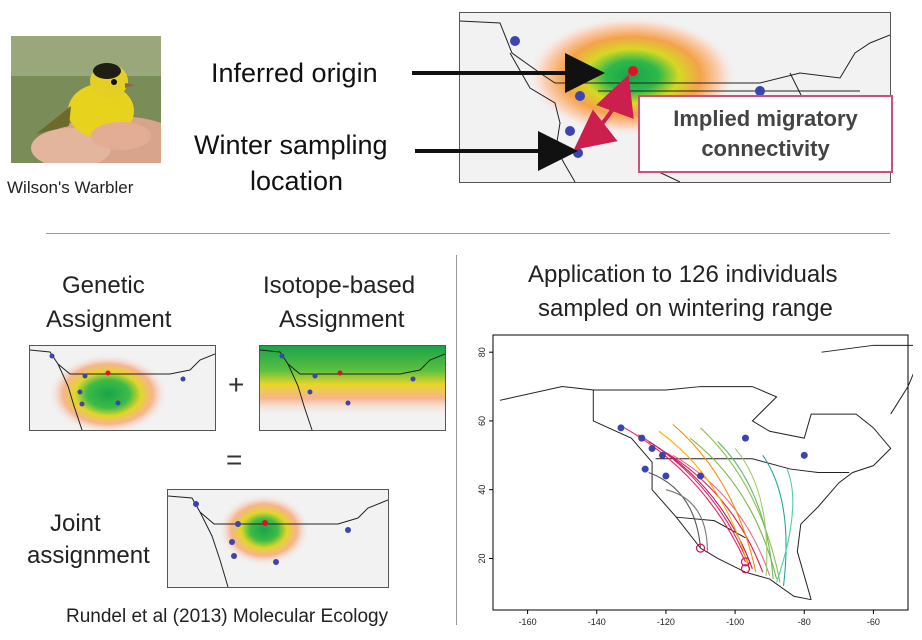  What do you see at coordinates (122, 388) in the screenshot?
I see `genetic-assignment-map` at bounding box center [122, 388].